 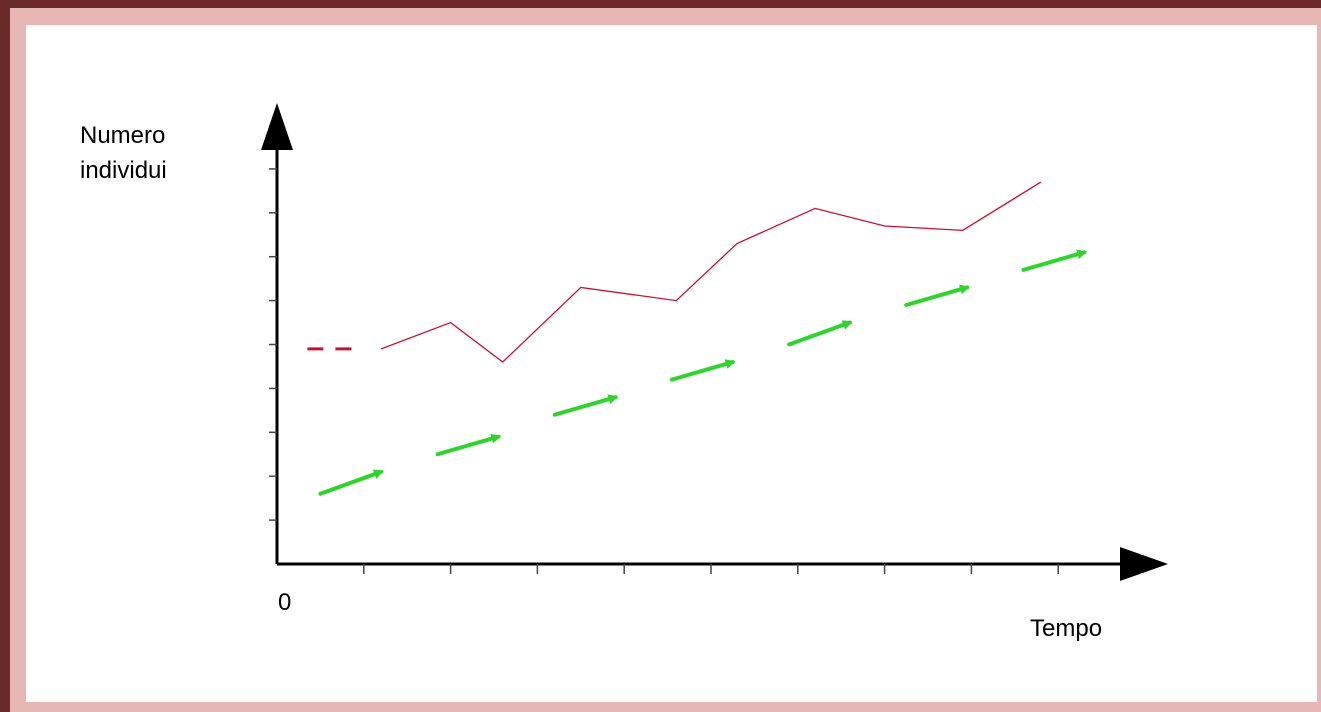 What do you see at coordinates (277, 126) in the screenshot?
I see `y-axis-arrowhead` at bounding box center [277, 126].